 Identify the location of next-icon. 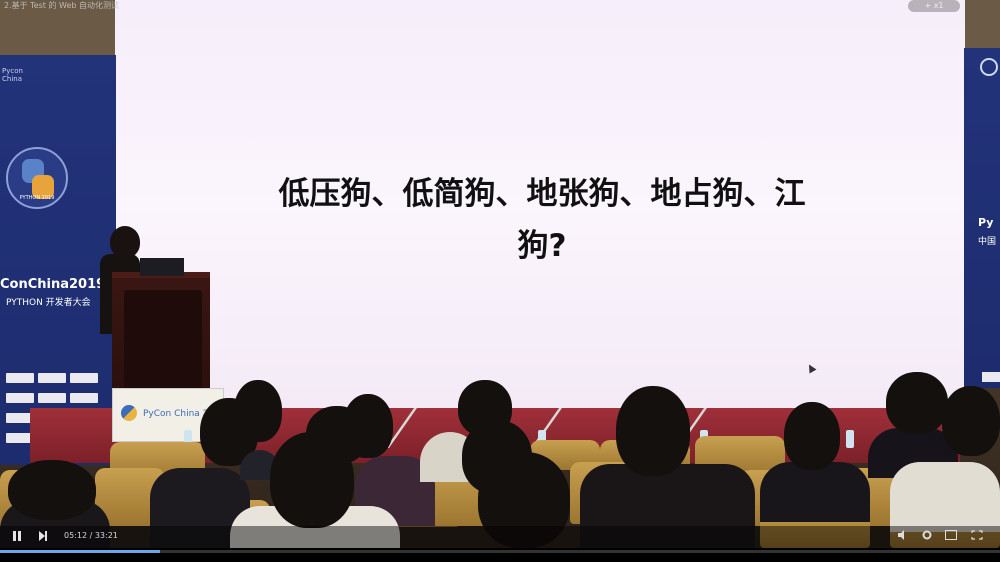
(43, 538).